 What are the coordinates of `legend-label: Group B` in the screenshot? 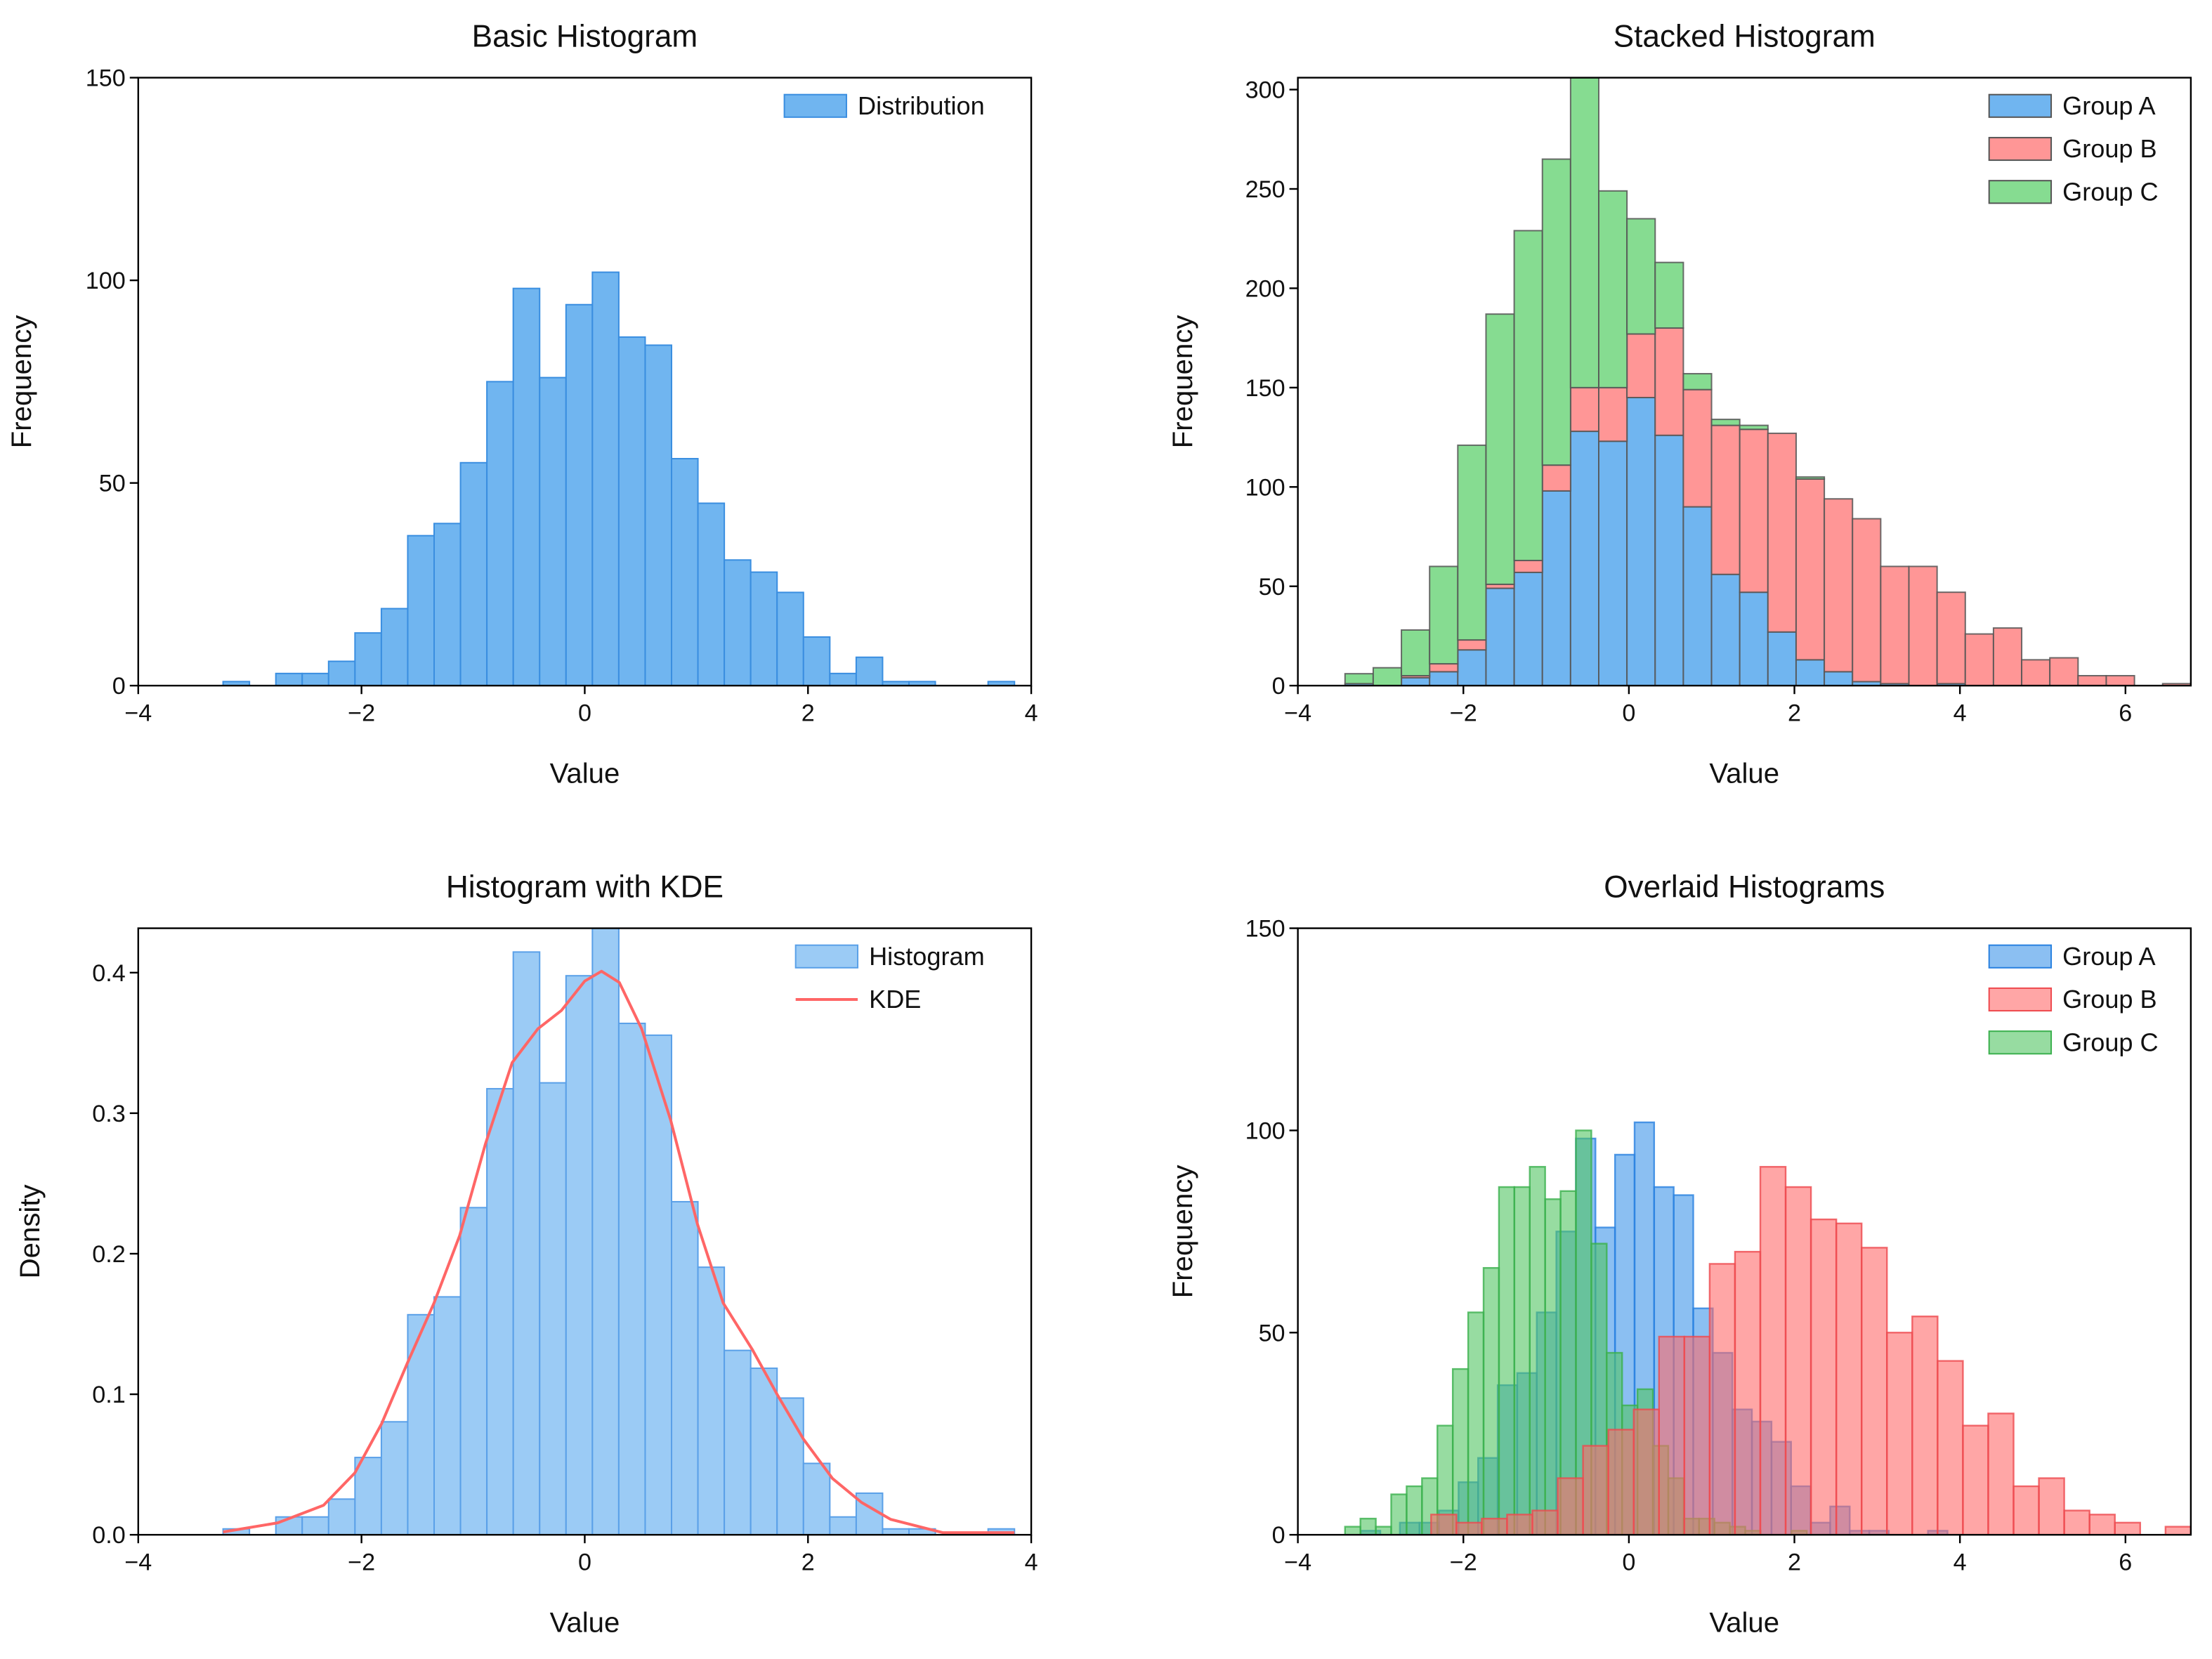 It's located at (2109, 1000).